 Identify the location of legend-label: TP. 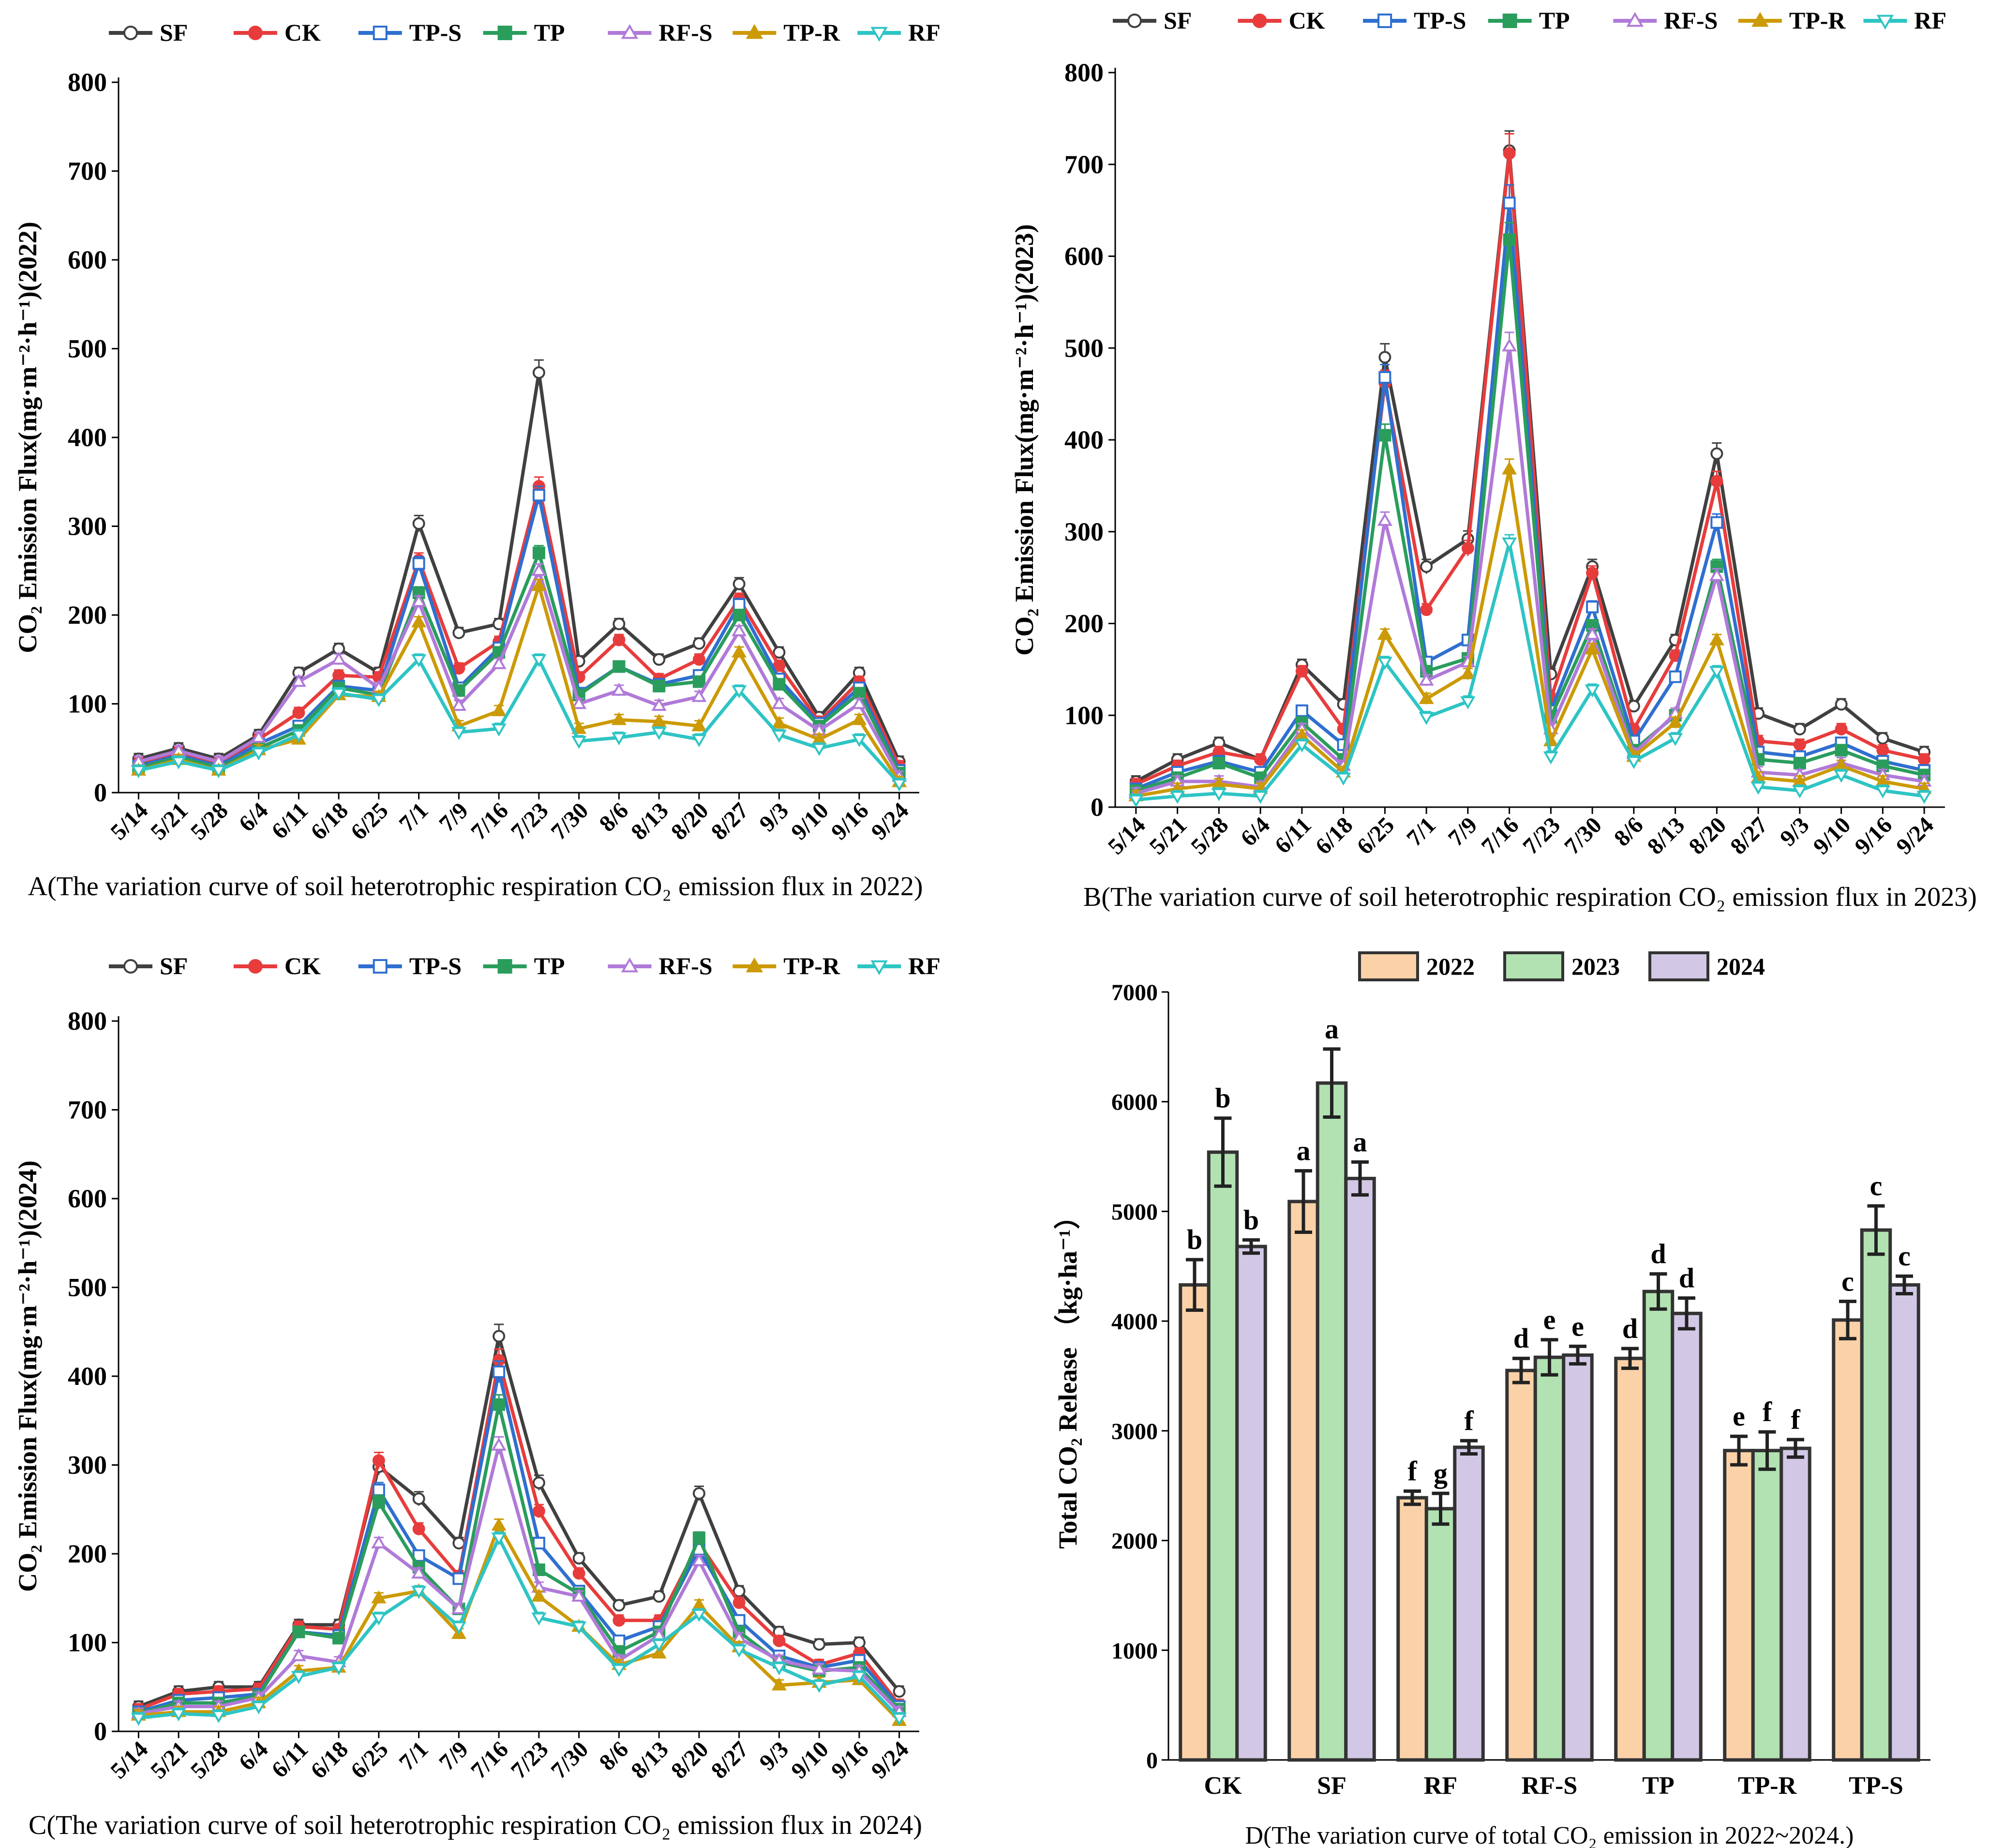
(549, 32).